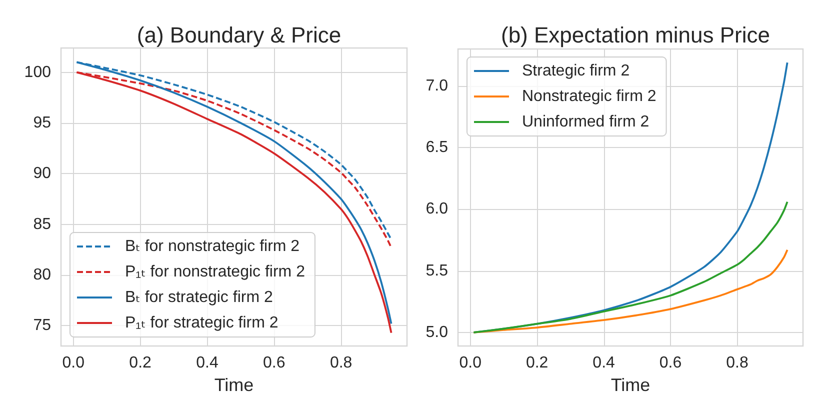 The height and width of the screenshot is (411, 818). What do you see at coordinates (201, 323) in the screenshot?
I see `legend-label: P₁ₜ for strategic firm 2` at bounding box center [201, 323].